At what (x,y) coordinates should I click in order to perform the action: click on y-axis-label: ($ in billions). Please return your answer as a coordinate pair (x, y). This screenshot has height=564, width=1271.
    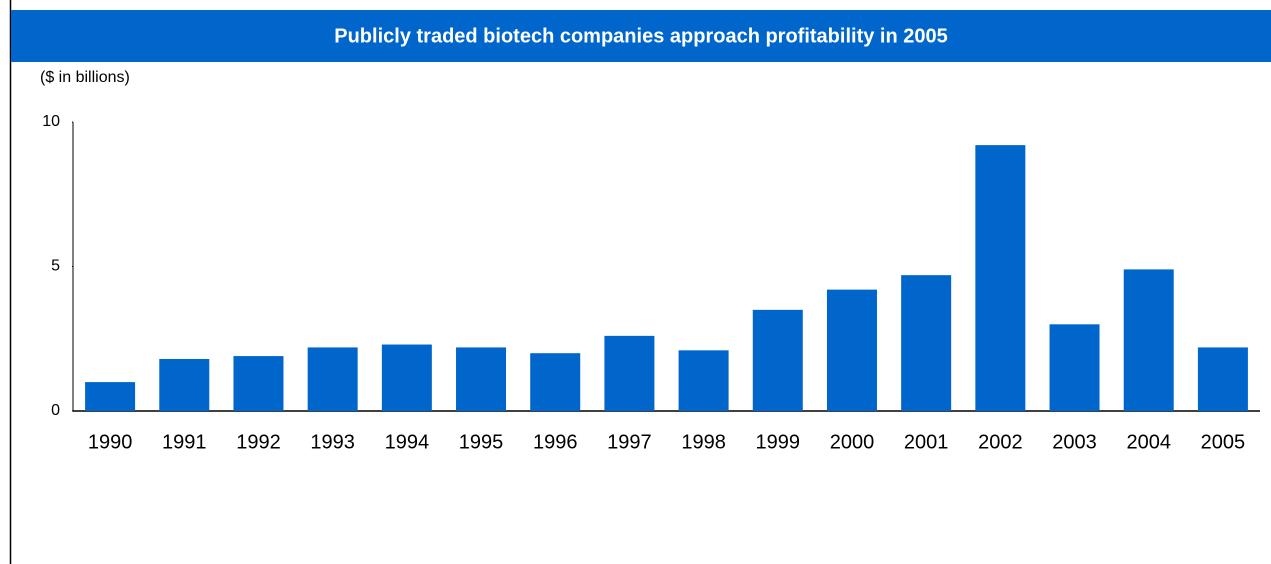
    Looking at the image, I should click on (85, 77).